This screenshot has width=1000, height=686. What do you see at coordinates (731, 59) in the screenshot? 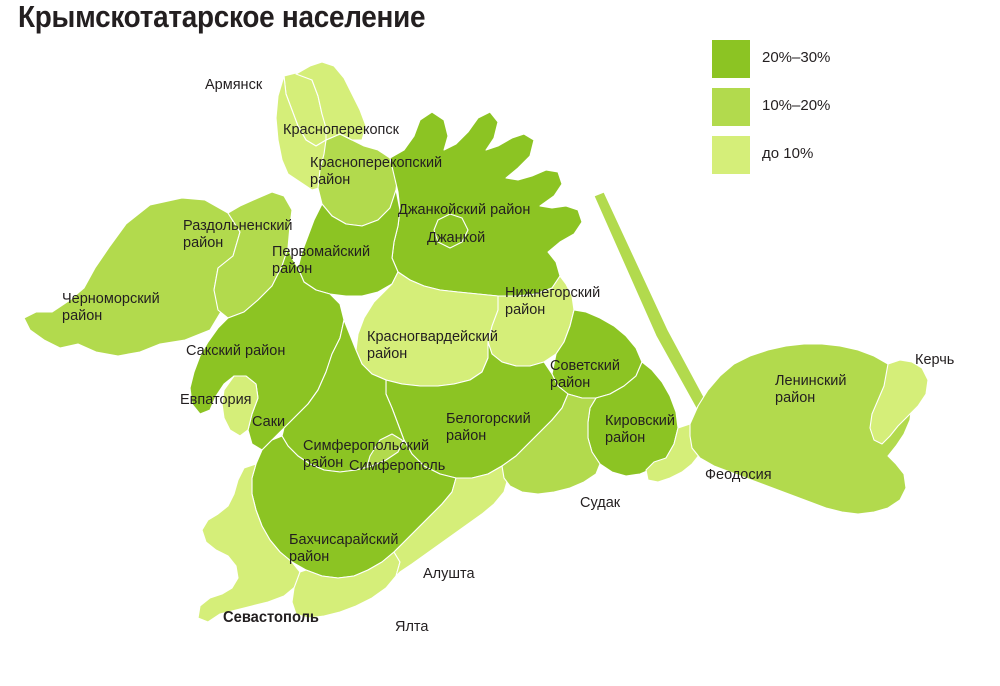
I see `legend-swatch-high` at bounding box center [731, 59].